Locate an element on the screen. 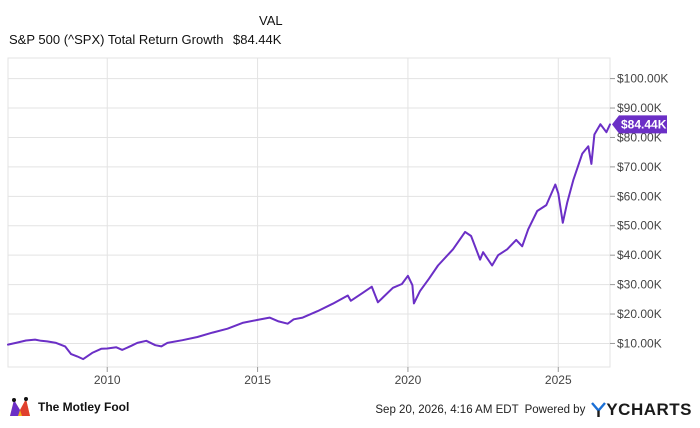  timestamp: Sep 20, 2026, 4:16 AM EDT is located at coordinates (447, 410).